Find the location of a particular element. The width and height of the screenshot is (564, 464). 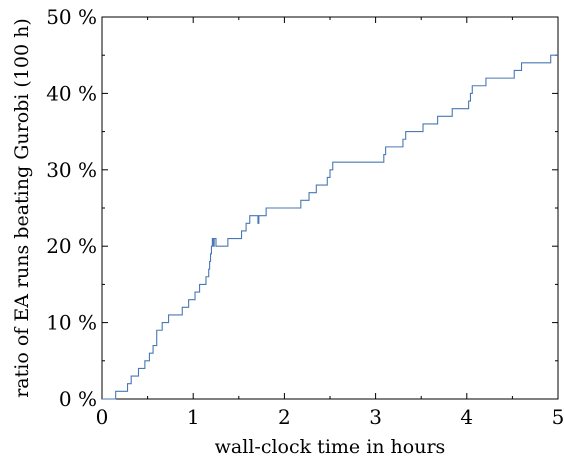

x-tick-label: 2 is located at coordinates (284, 417).